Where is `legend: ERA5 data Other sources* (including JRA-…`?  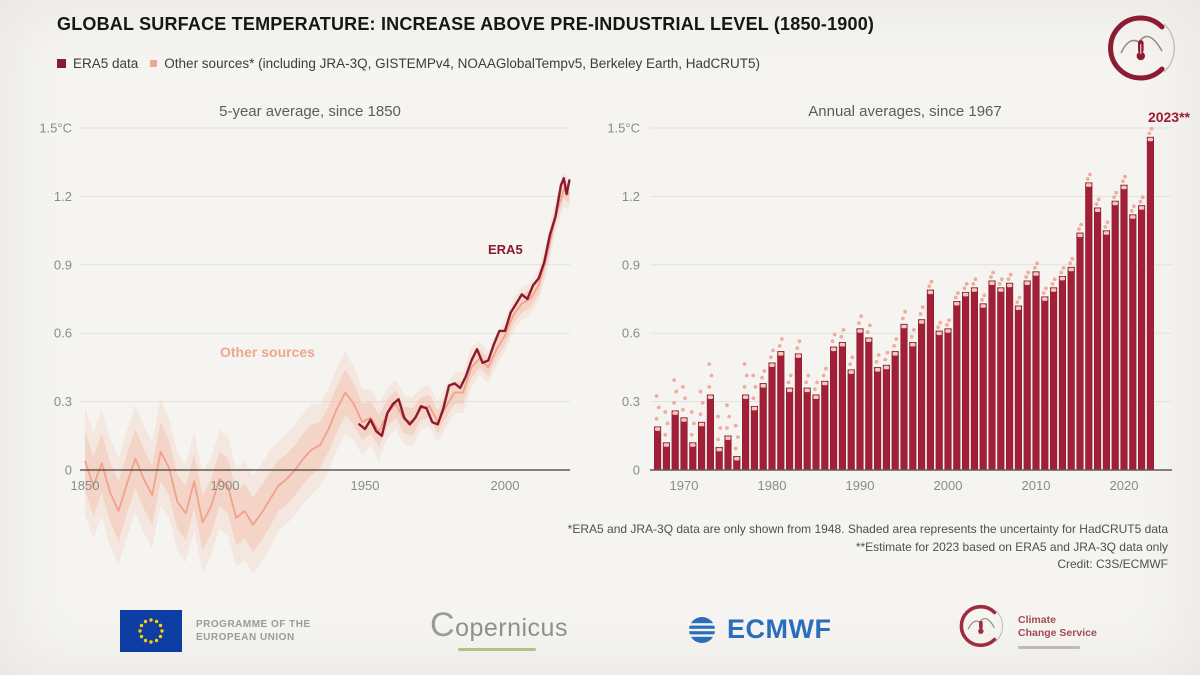 legend: ERA5 data Other sources* (including JRA-… is located at coordinates (408, 63).